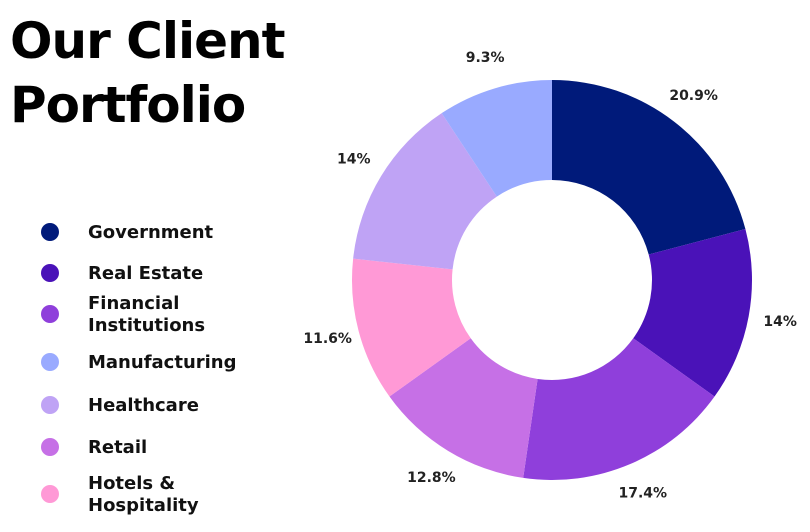  I want to click on value-label: 12.8%, so click(431, 478).